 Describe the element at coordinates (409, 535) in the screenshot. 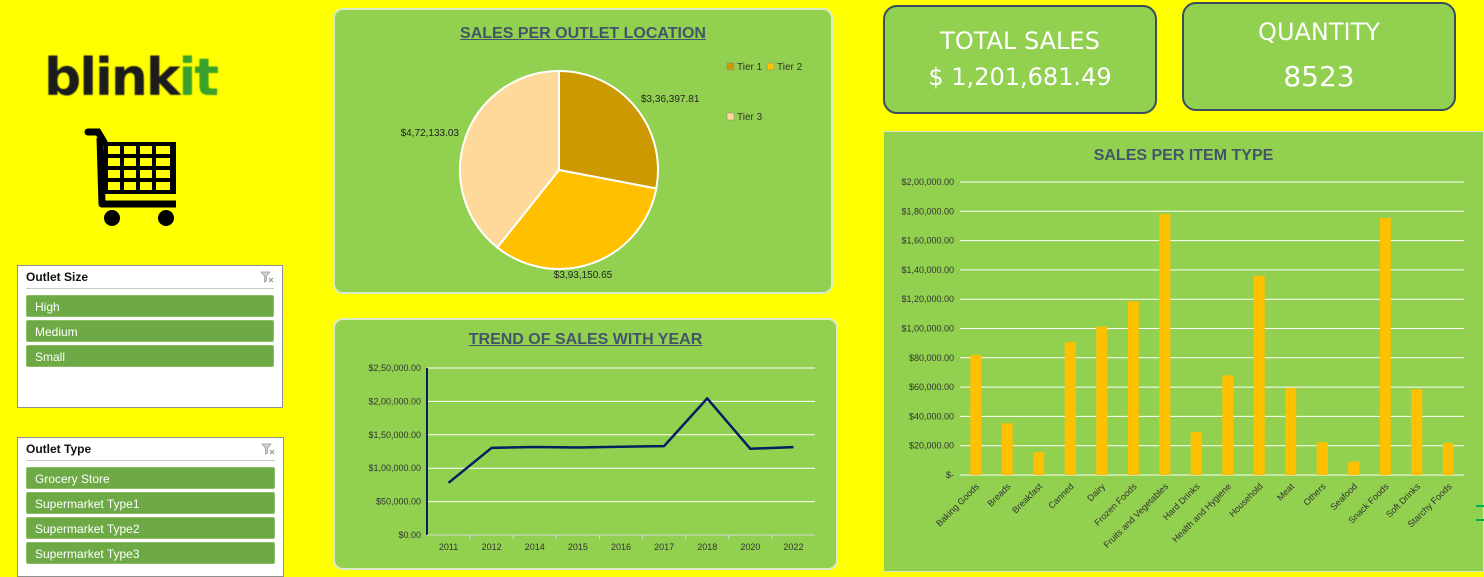

I see `y-tick-label: $0.00` at that location.